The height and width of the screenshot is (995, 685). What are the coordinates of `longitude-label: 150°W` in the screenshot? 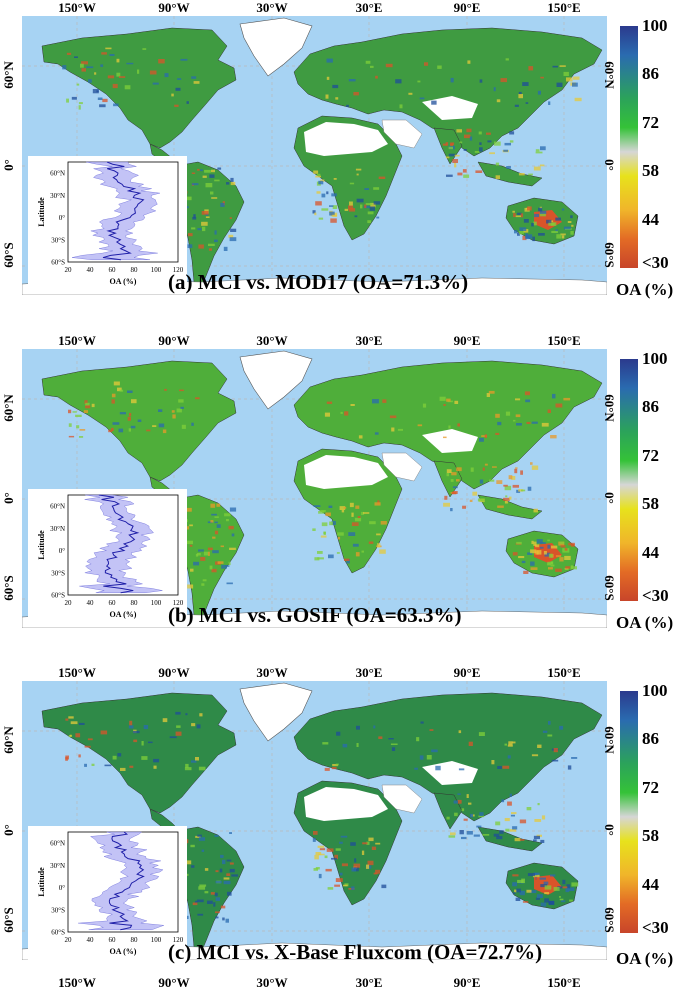 It's located at (77, 672).